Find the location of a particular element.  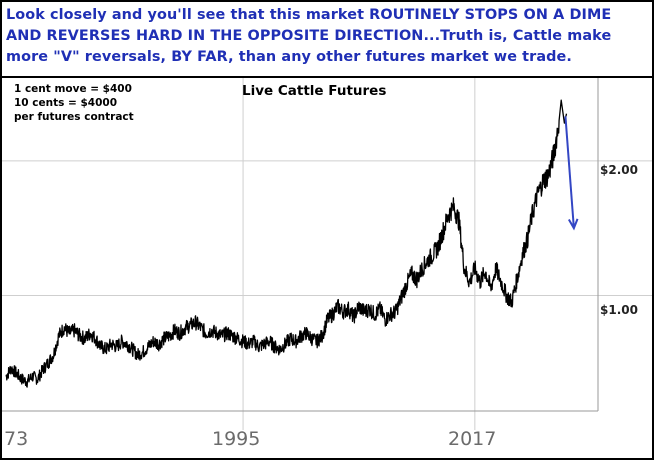

note-line-1: 1 cent move = $400 is located at coordinates (73, 89).